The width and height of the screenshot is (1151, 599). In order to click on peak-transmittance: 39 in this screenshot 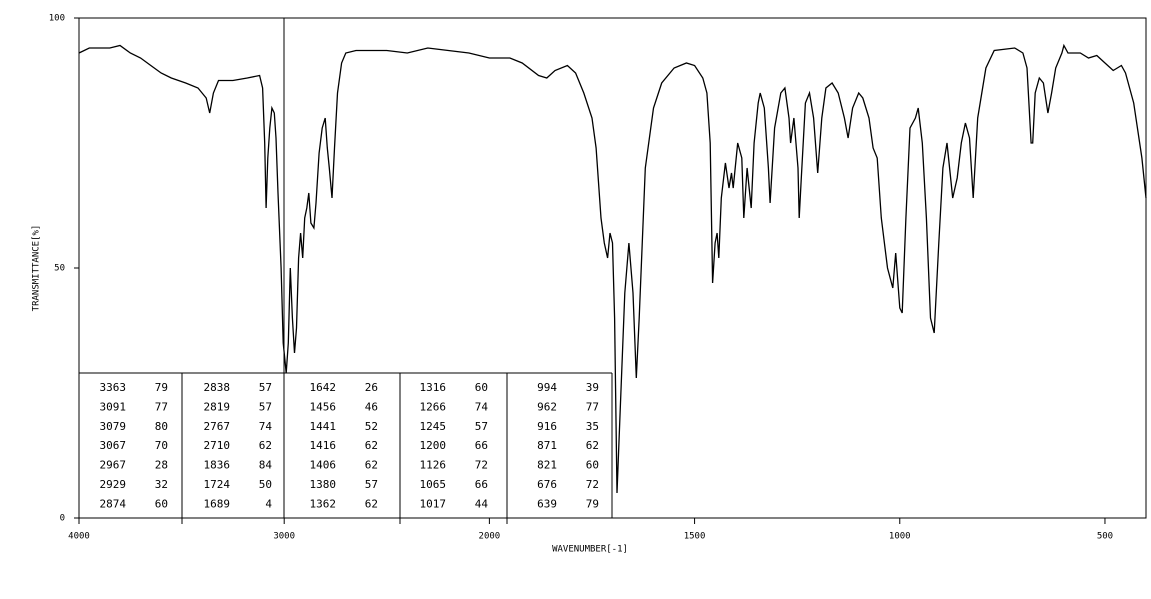, I will do `click(592, 387)`.